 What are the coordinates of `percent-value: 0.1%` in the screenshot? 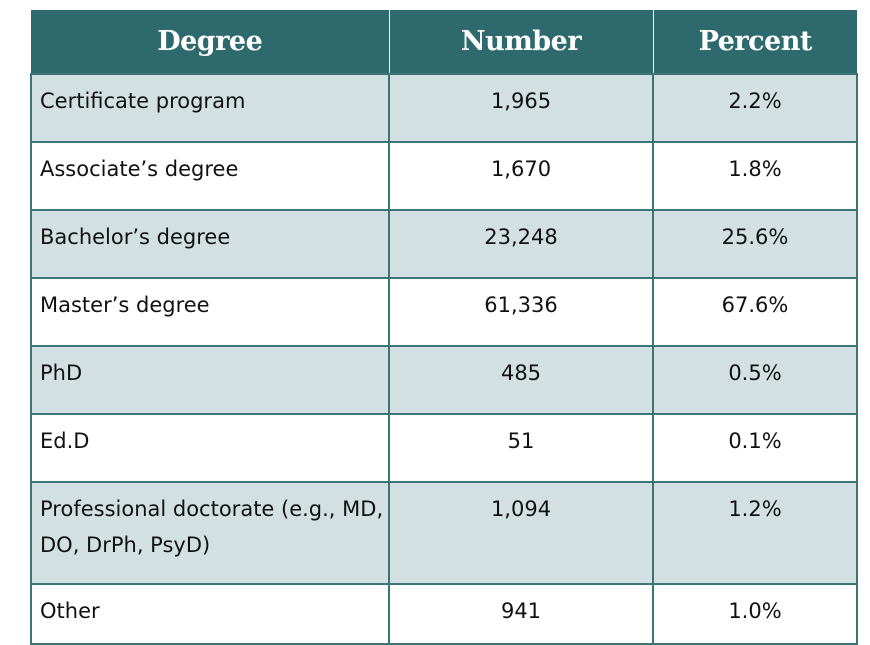 It's located at (755, 441).